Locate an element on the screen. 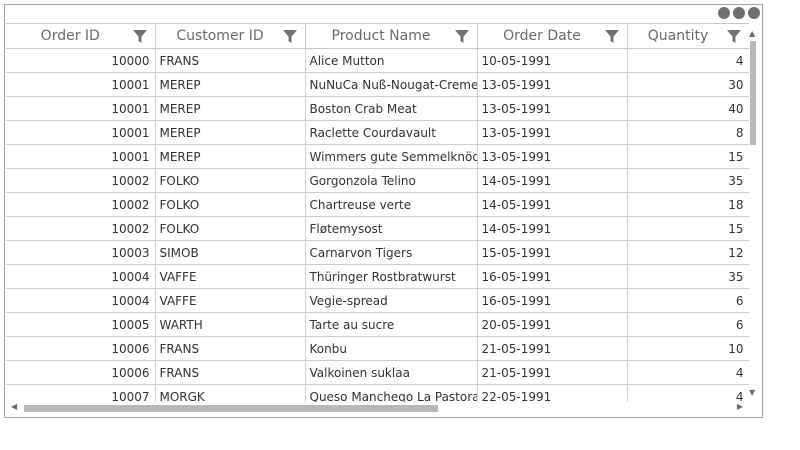 This screenshot has width=800, height=450. table-row: 10002 FOLKO Fløtemysost 14-05-1991 15 is located at coordinates (377, 228).